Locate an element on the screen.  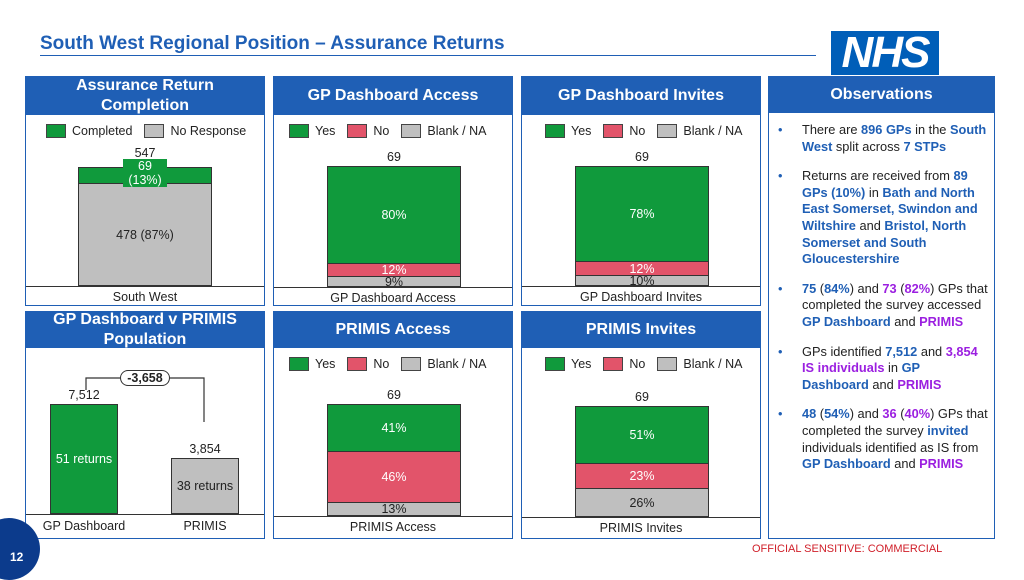
gp-invites-panel-title: GP Dashboard Invites is located at coordinates (641, 96).